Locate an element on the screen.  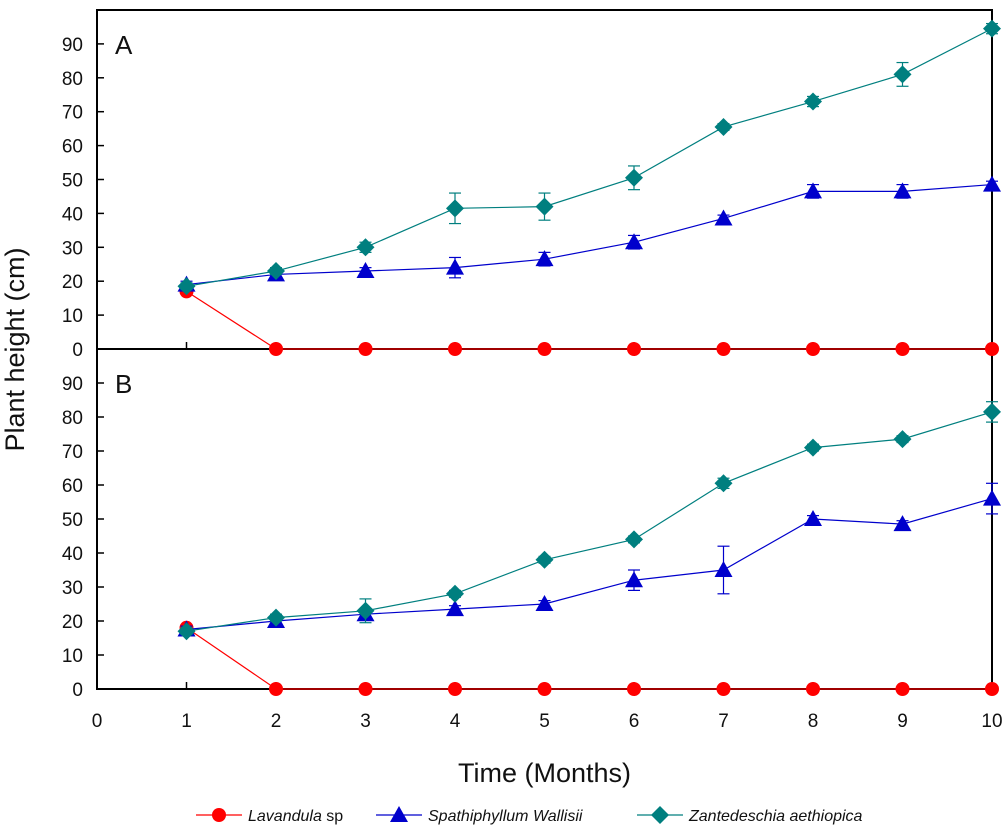
x-tick-label: 5 is located at coordinates (544, 721).